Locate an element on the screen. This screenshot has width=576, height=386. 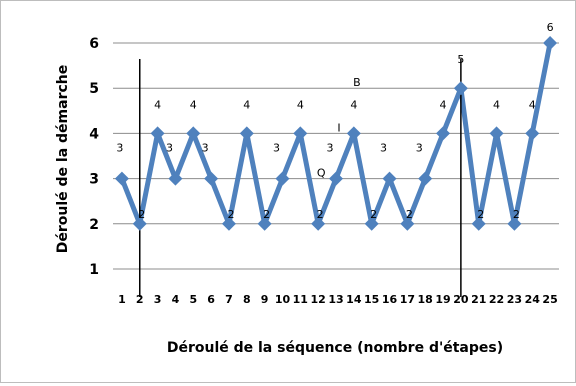
x-tick-label: 2 is located at coordinates (140, 299).